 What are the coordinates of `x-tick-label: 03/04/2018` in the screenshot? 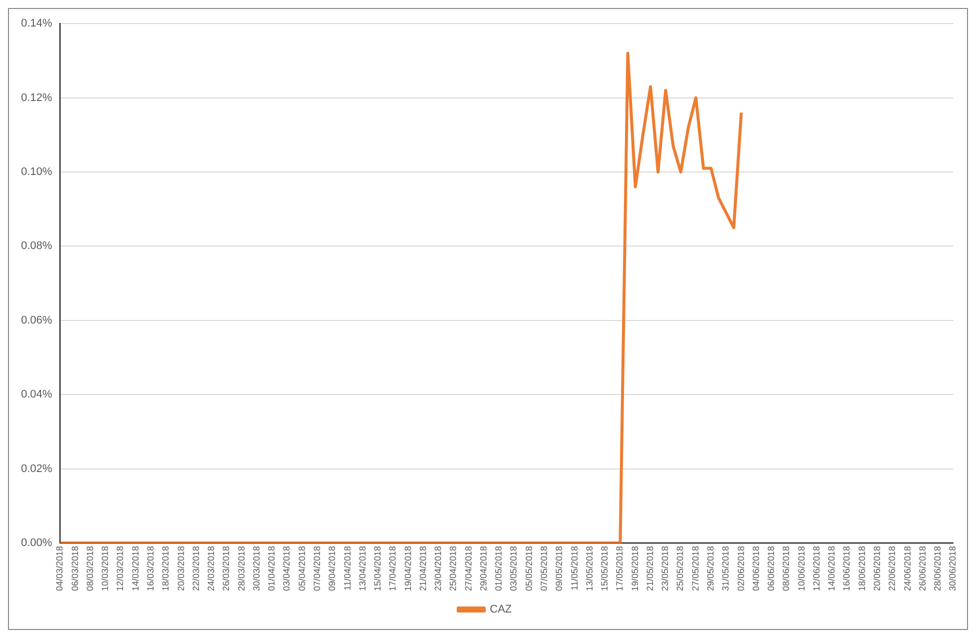 It's located at (287, 569).